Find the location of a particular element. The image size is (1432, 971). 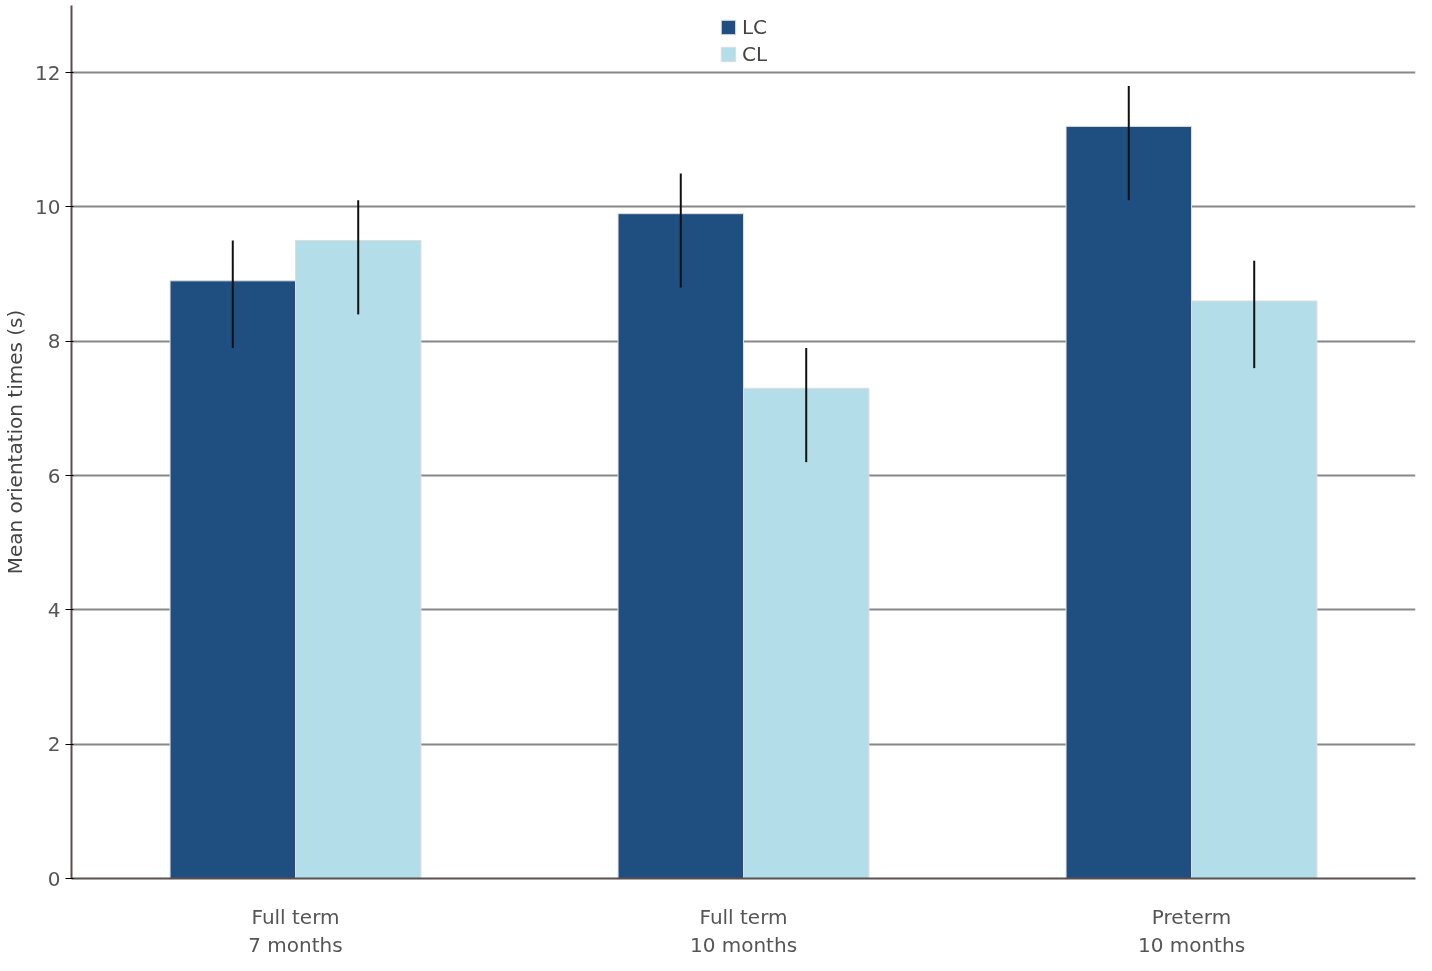

y-tick-label: 10 is located at coordinates (48, 206).